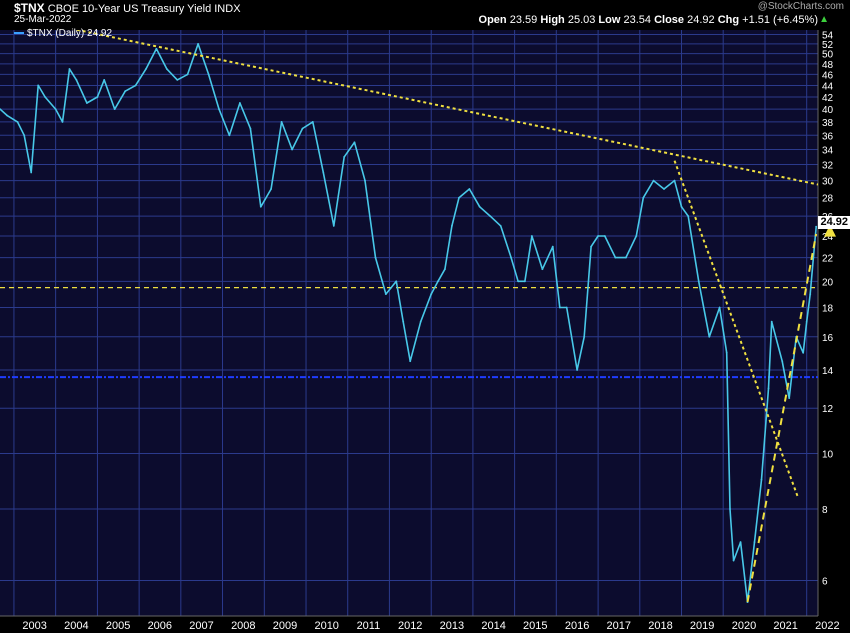  Describe the element at coordinates (452, 626) in the screenshot. I see `x-tick-label: 2013` at that location.